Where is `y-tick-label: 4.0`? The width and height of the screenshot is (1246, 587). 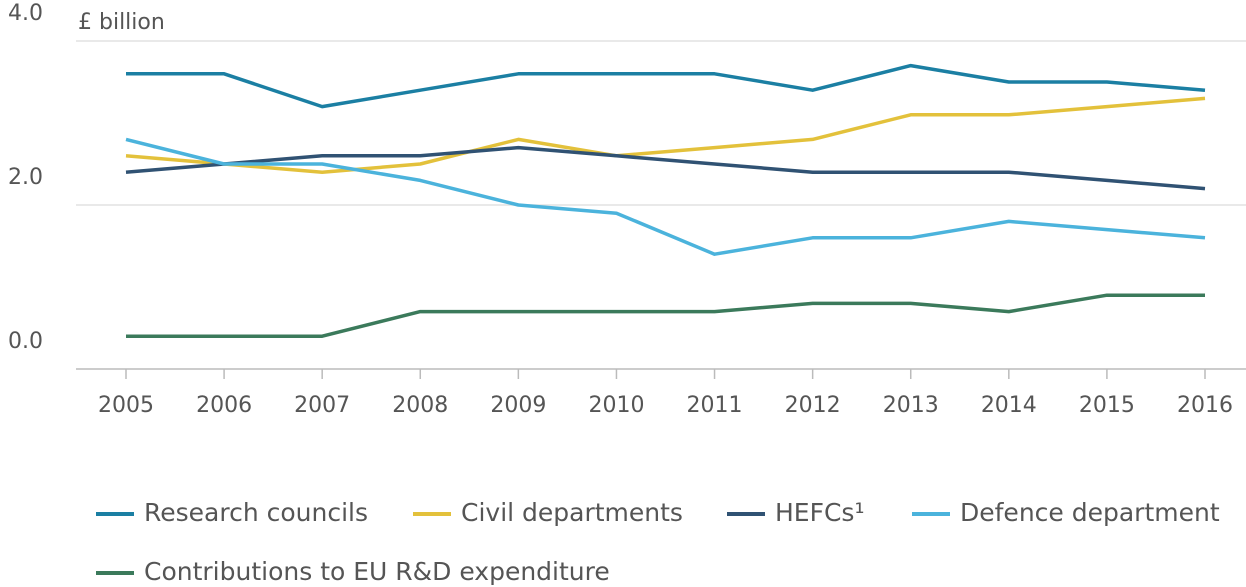 y-tick-label: 4.0 is located at coordinates (25, 13).